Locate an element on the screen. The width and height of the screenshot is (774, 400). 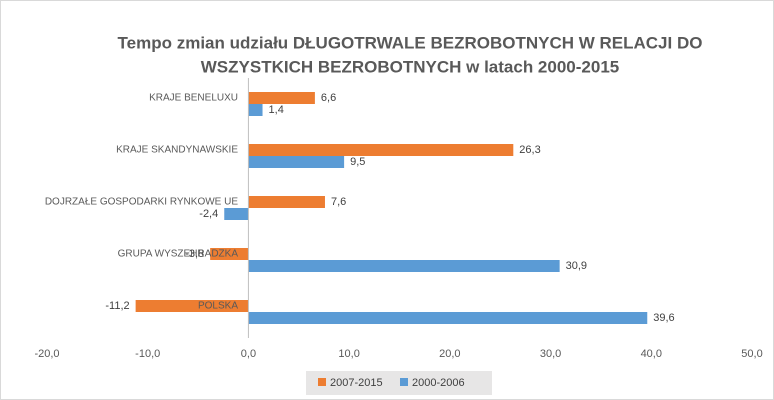
y-tick-label: KRAJE SKANDYNAWSKIE is located at coordinates (177, 150).